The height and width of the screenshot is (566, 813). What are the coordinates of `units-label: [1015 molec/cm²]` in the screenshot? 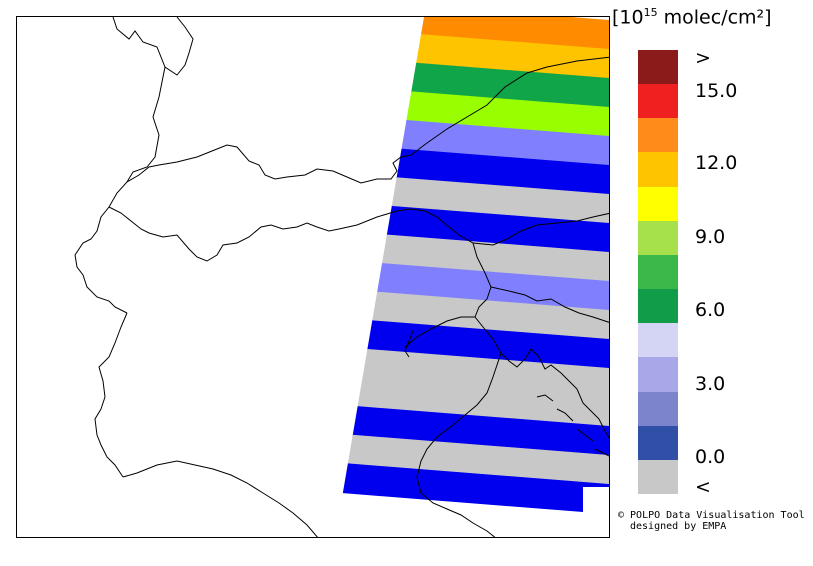 It's located at (692, 17).